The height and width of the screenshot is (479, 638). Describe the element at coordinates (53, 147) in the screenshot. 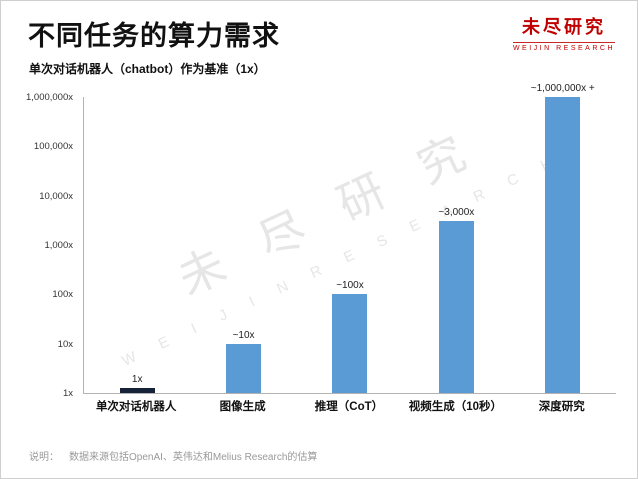

I see `y-tick-label: 100,000x` at that location.